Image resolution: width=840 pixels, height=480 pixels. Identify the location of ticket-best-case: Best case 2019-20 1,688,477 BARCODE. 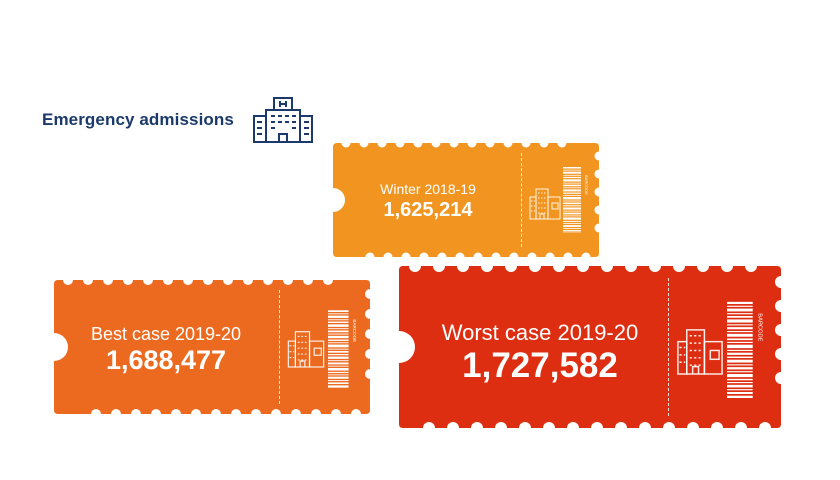
(212, 347).